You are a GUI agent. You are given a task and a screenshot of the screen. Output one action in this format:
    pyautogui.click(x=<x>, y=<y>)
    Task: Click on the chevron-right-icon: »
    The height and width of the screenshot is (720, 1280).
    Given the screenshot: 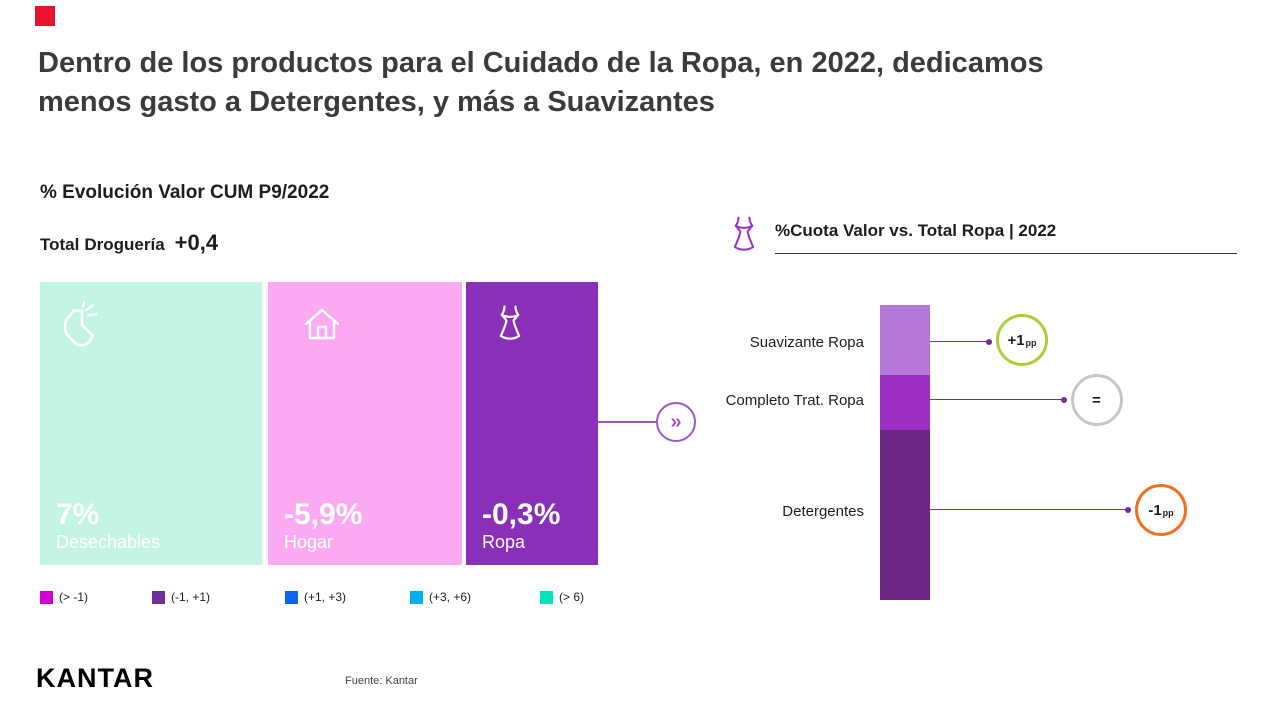 What is the action you would take?
    pyautogui.click(x=676, y=422)
    